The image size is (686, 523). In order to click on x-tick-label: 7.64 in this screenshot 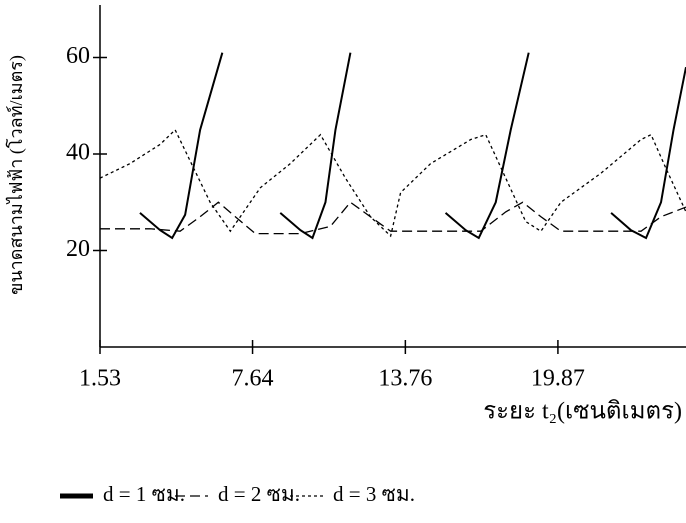, I will do `click(253, 379)`.